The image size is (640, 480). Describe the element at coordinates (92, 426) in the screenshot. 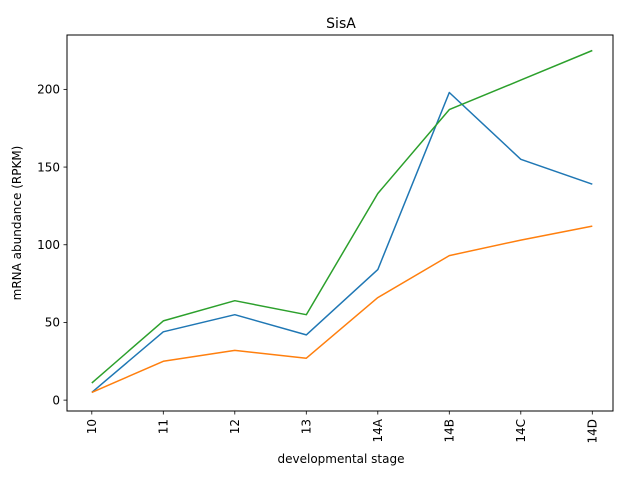

I see `x-tick-label: 10` at that location.